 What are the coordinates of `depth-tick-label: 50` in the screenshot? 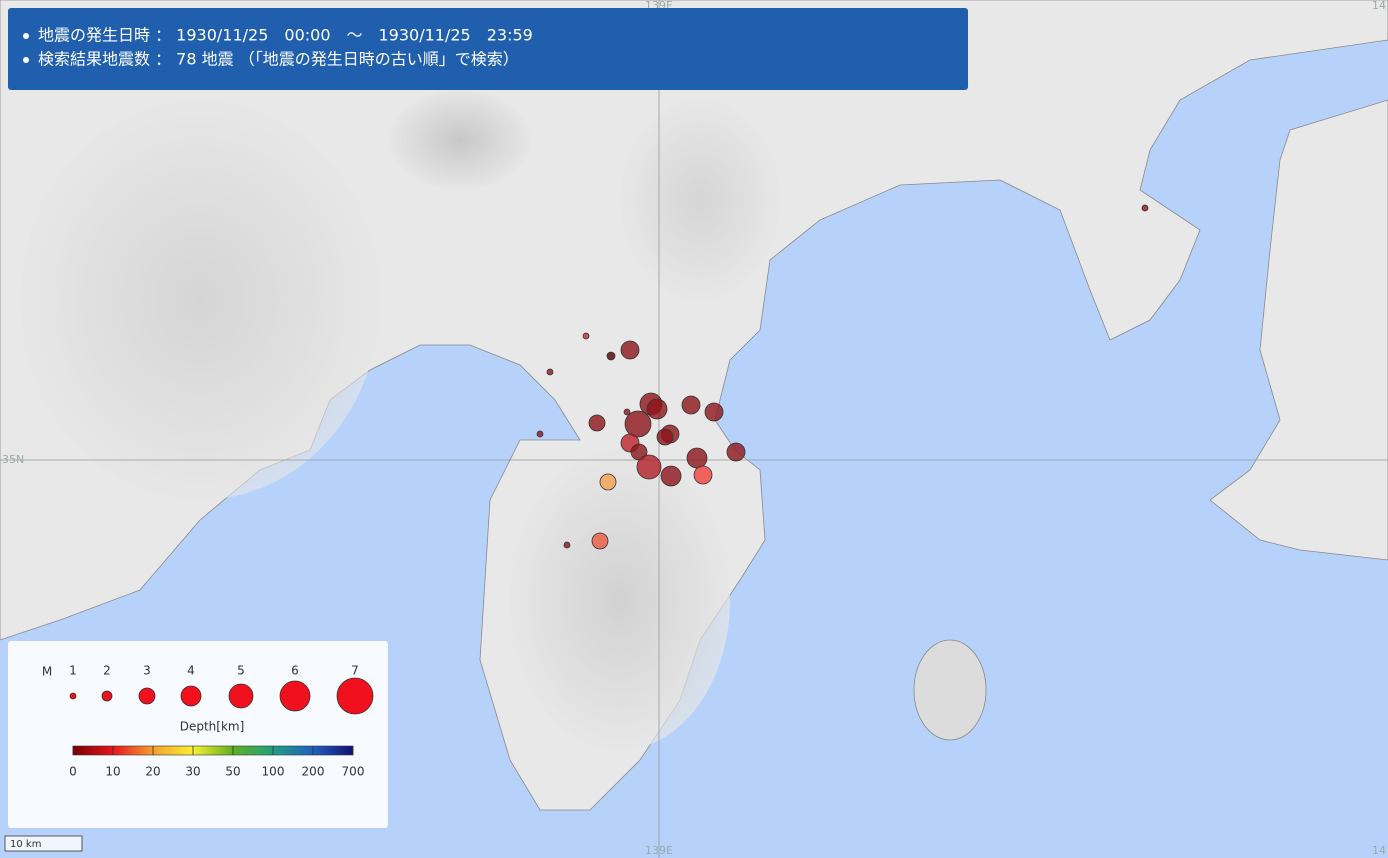 It's located at (232, 772).